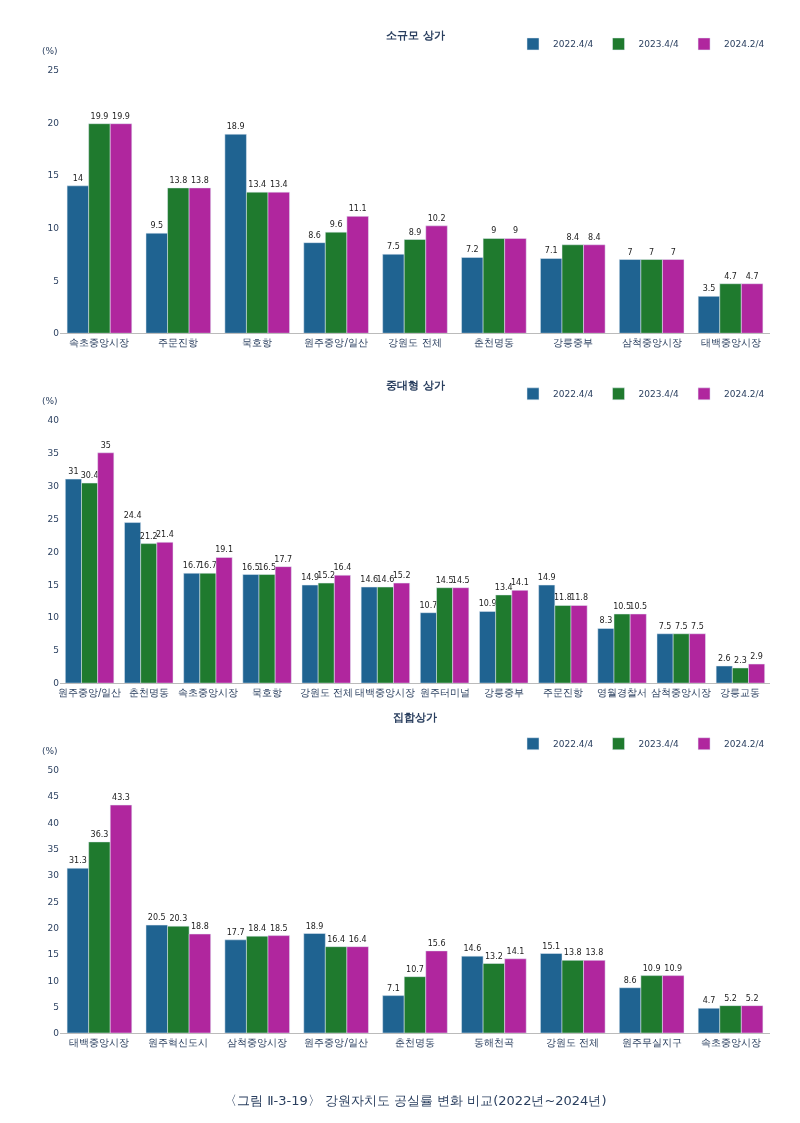 The image size is (800, 1123). Describe the element at coordinates (99, 834) in the screenshot. I see `data-label: 36.3` at that location.